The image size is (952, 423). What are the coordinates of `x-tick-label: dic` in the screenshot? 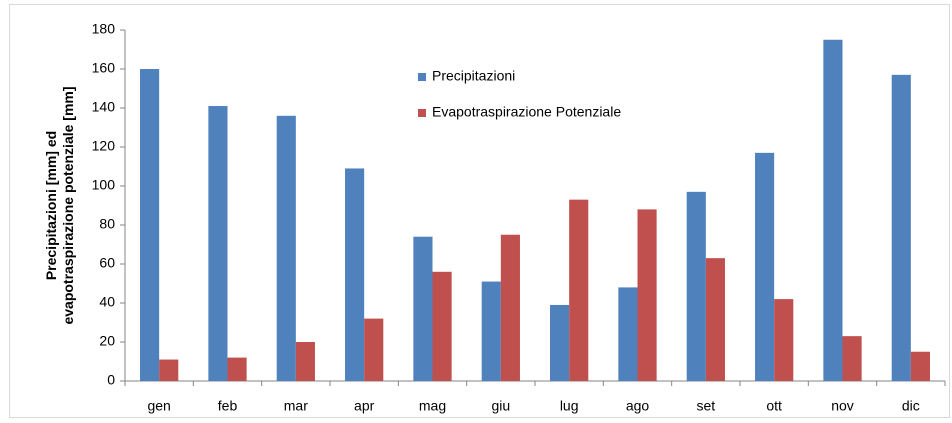 It's located at (911, 406).